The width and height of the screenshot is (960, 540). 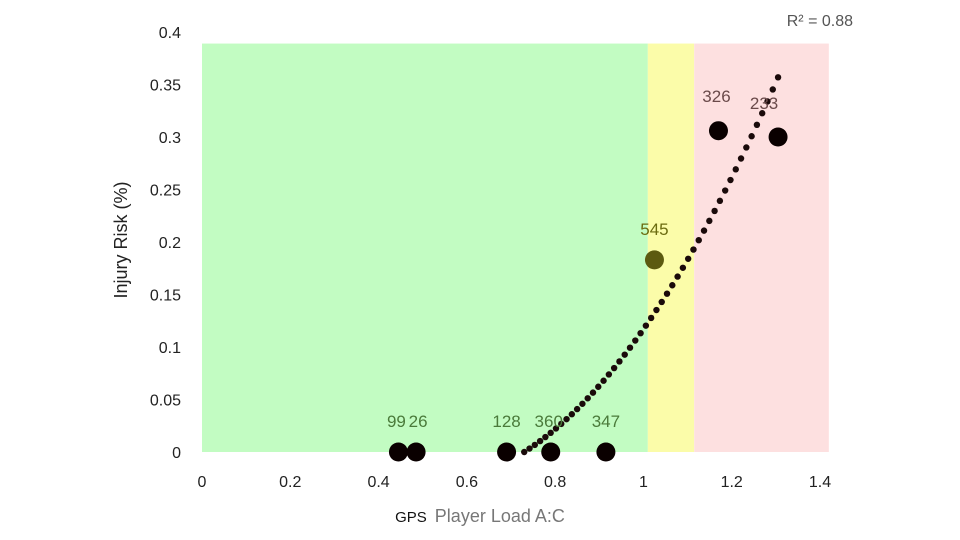 I want to click on y-tick-label: 0.25, so click(x=165, y=191).